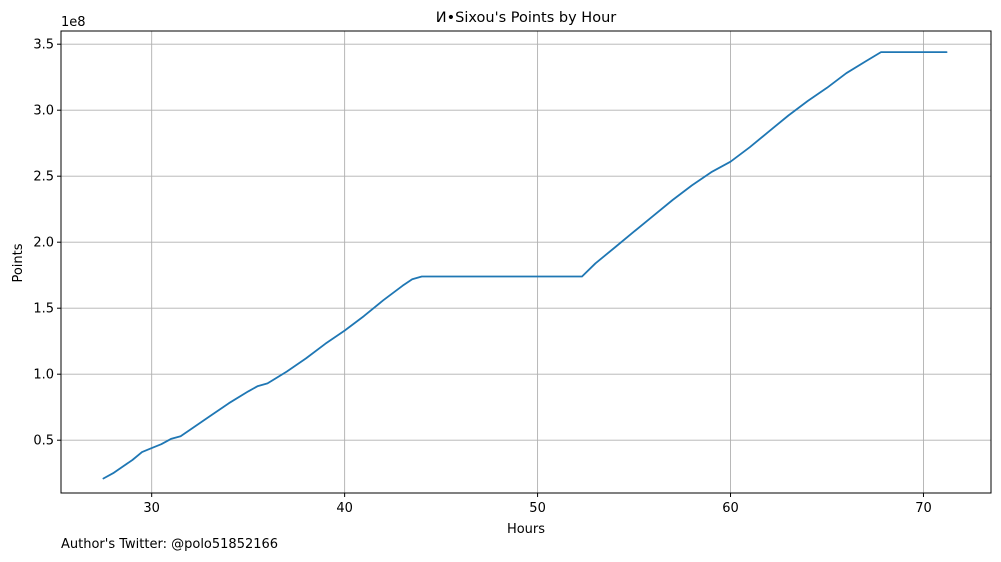  Describe the element at coordinates (43, 441) in the screenshot. I see `y-tick-label: 0.5` at that location.